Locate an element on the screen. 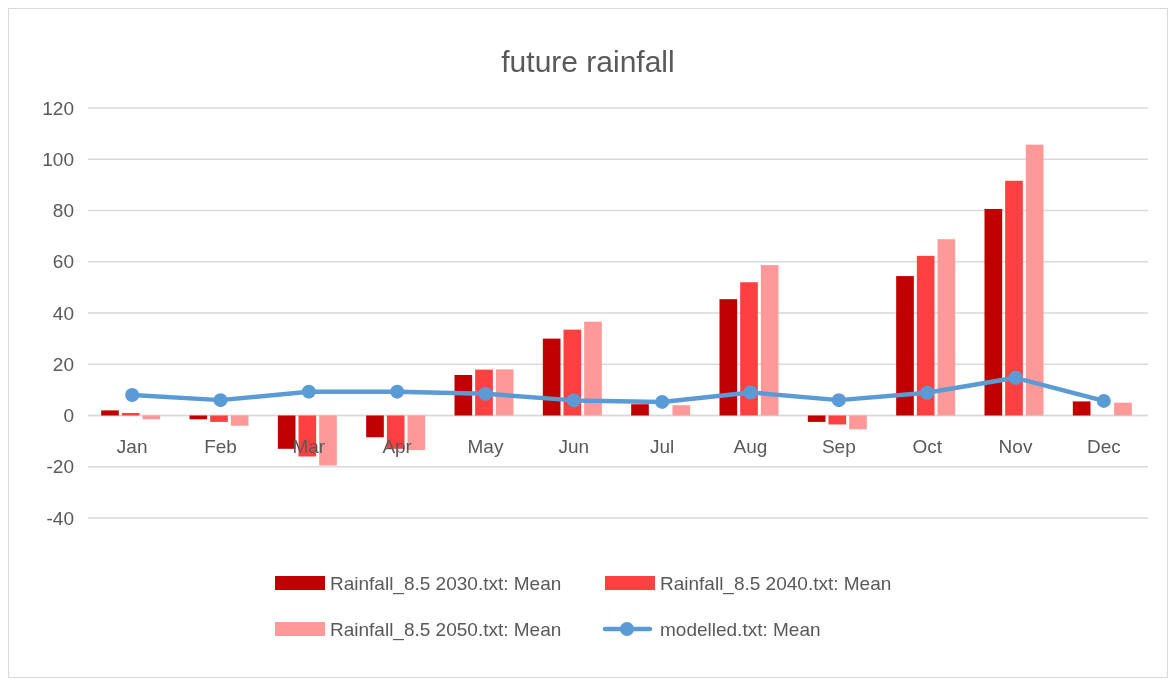 Image resolution: width=1168 pixels, height=679 pixels. y-tick-label: -20 is located at coordinates (60, 467).